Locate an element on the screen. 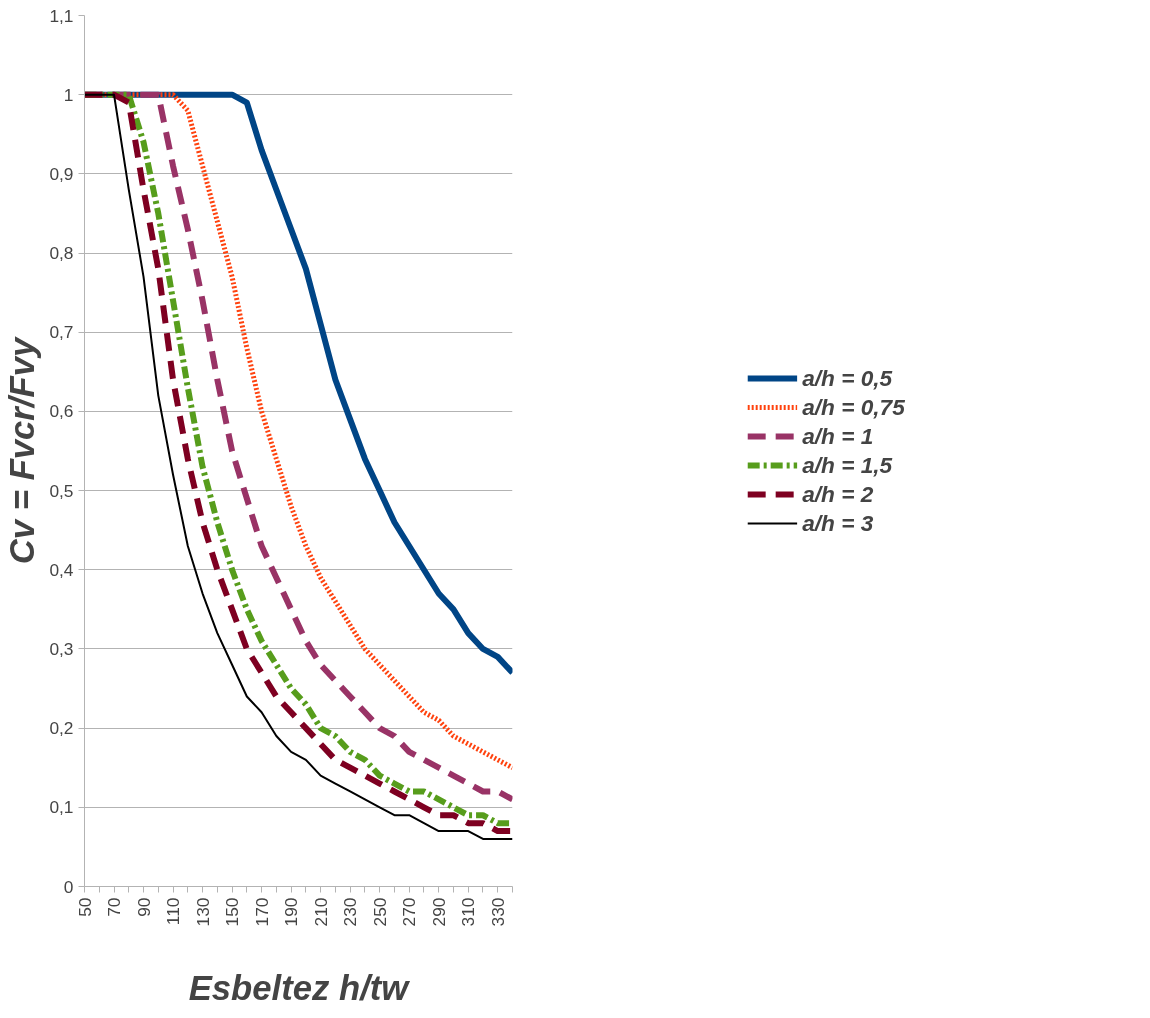 Image resolution: width=1150 pixels, height=1018 pixels. x-tick-label: 250 is located at coordinates (379, 912).